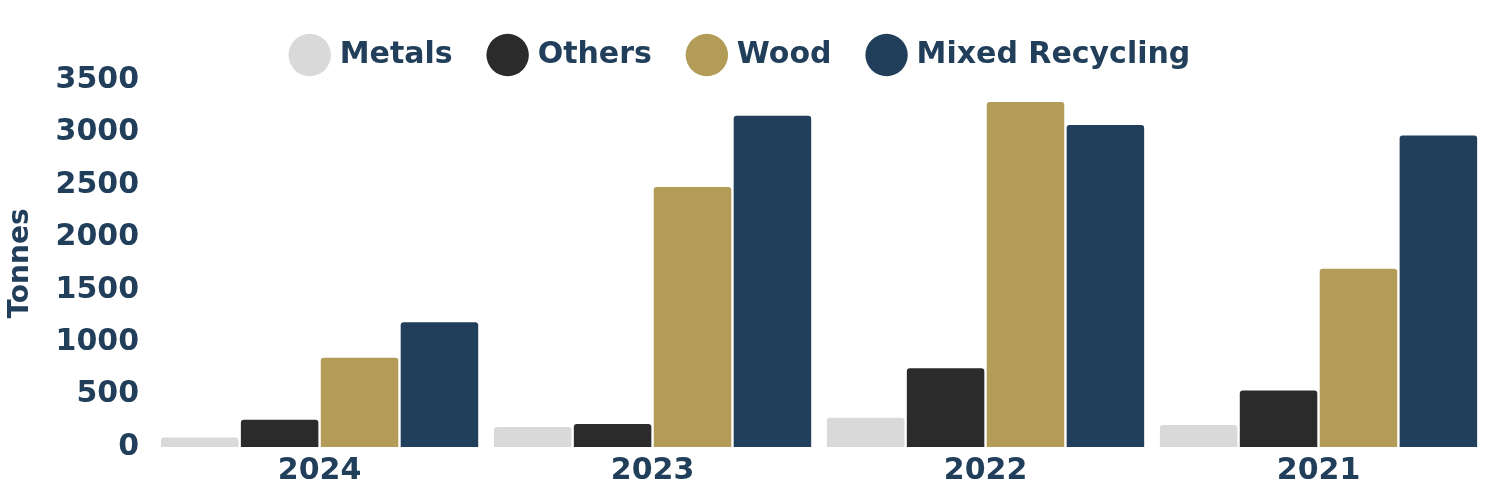  Describe the element at coordinates (129, 444) in the screenshot. I see `y-tick-label: 0` at that location.